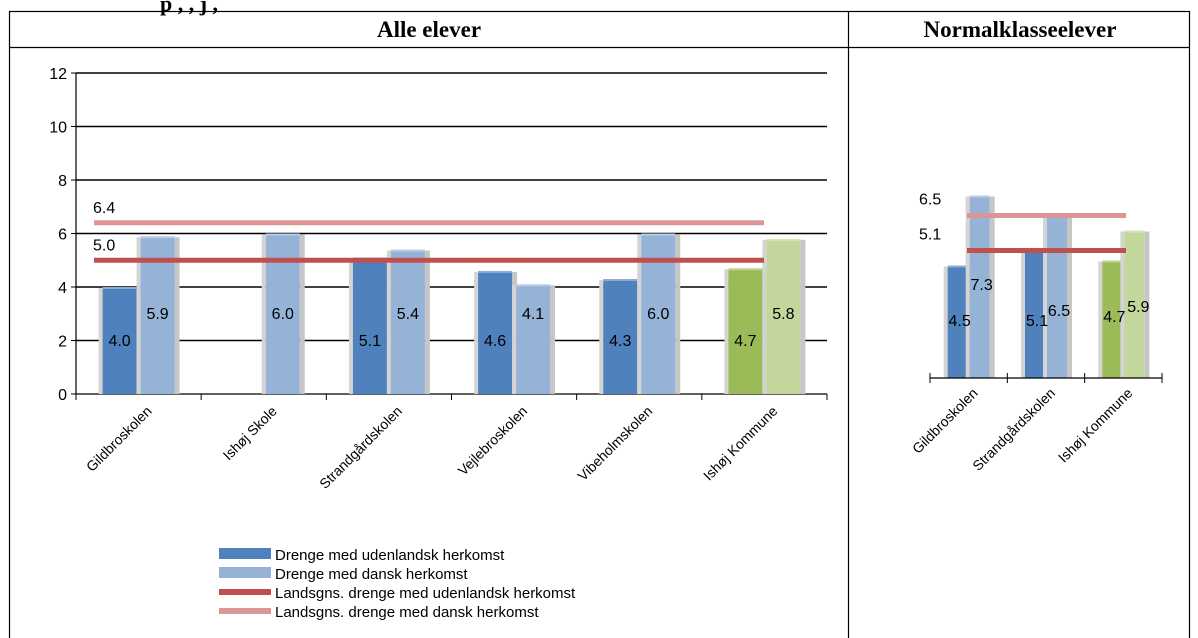 The width and height of the screenshot is (1198, 638). I want to click on data-label: 4.6, so click(495, 341).